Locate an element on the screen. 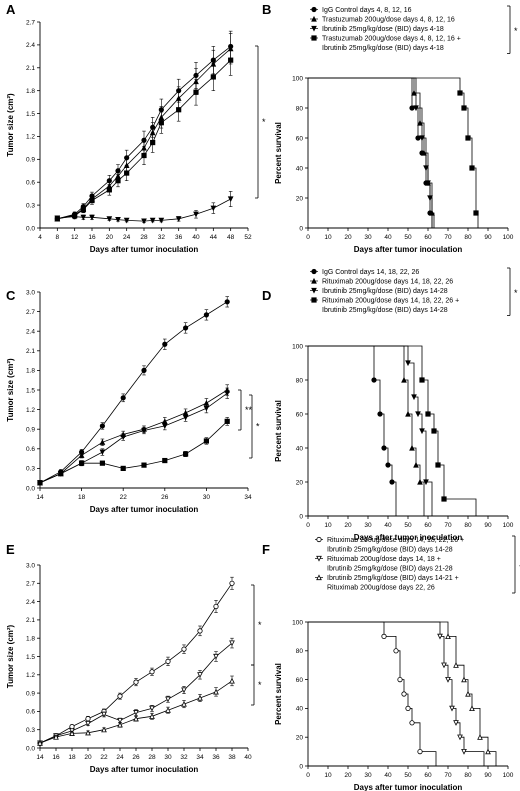  y-tick-label: 80 is located at coordinates (300, 108).